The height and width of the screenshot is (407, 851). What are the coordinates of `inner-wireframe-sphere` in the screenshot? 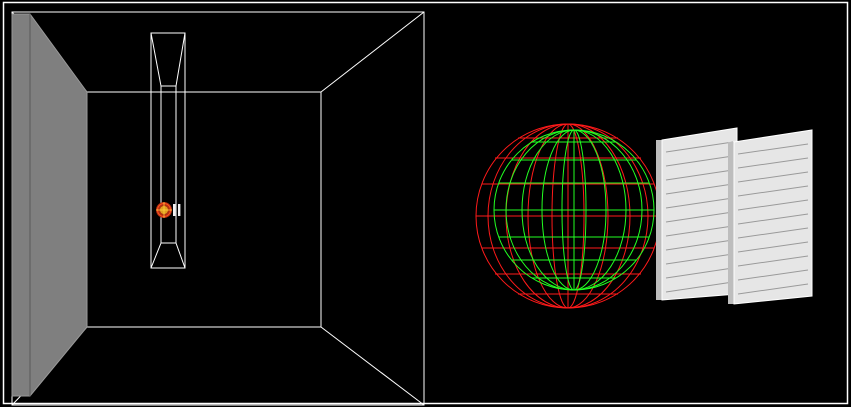 It's located at (574, 210).